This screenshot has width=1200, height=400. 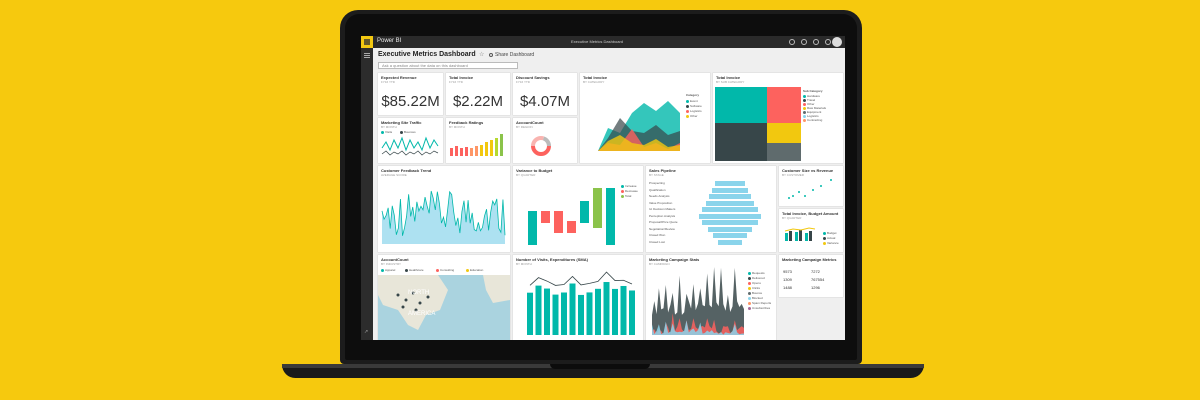 I want to click on avatar, so click(x=837, y=42).